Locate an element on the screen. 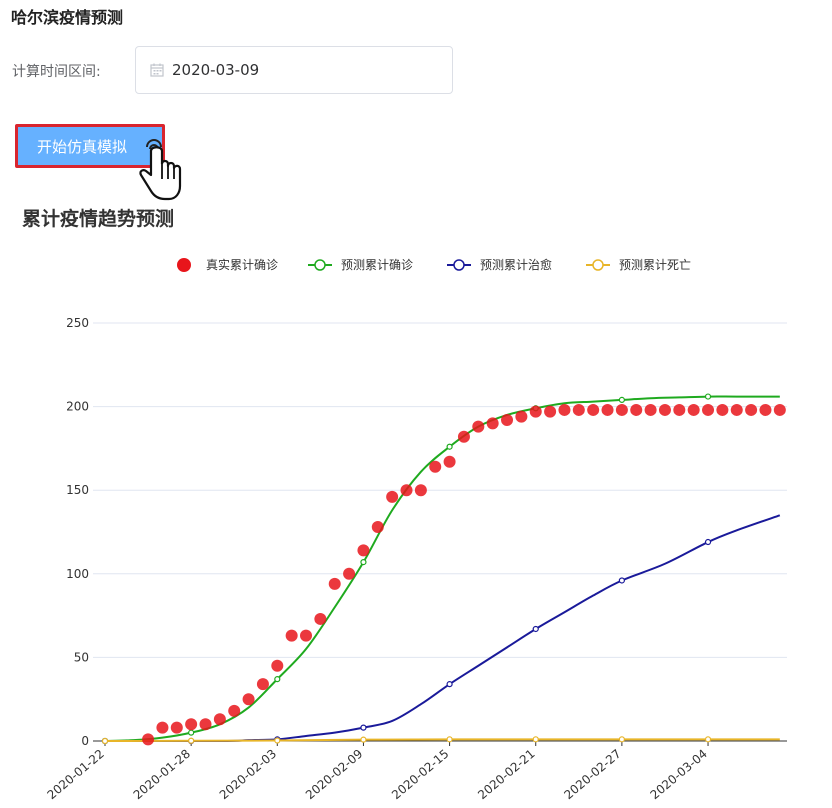  x-tick-label: 2020-02-09 is located at coordinates (334, 775).